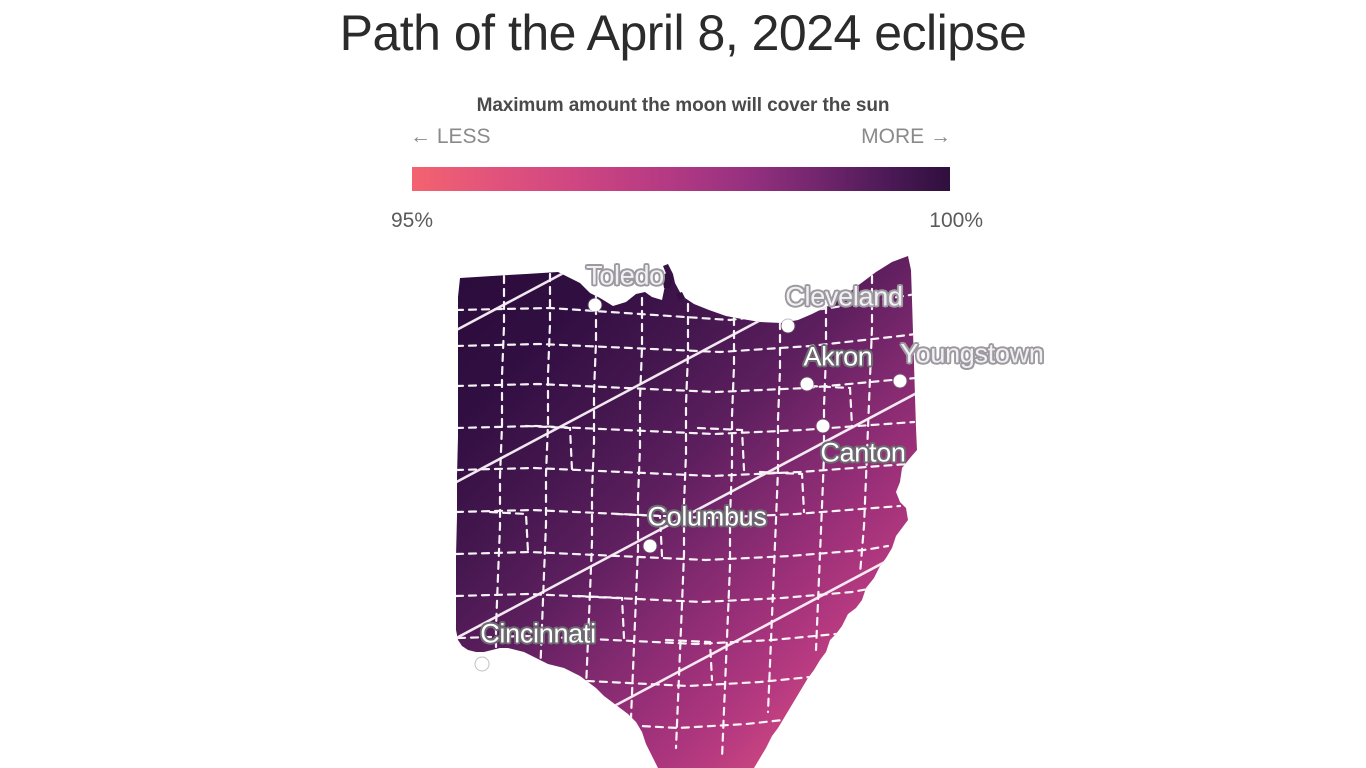  Describe the element at coordinates (681, 179) in the screenshot. I see `legend-color-ramp` at that location.